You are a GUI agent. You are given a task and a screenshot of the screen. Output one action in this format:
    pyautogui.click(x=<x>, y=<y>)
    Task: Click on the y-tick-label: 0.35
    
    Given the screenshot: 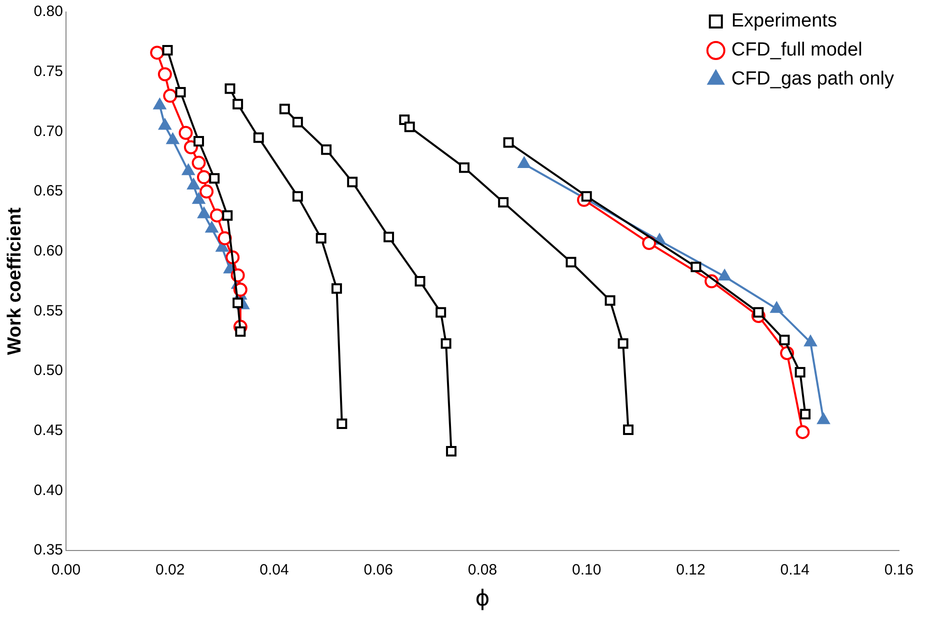 What is the action you would take?
    pyautogui.click(x=48, y=550)
    